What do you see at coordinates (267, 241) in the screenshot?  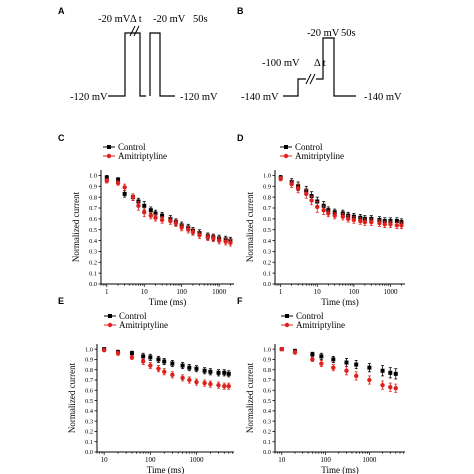 I see `y-tick-label: 0.4` at bounding box center [267, 241].